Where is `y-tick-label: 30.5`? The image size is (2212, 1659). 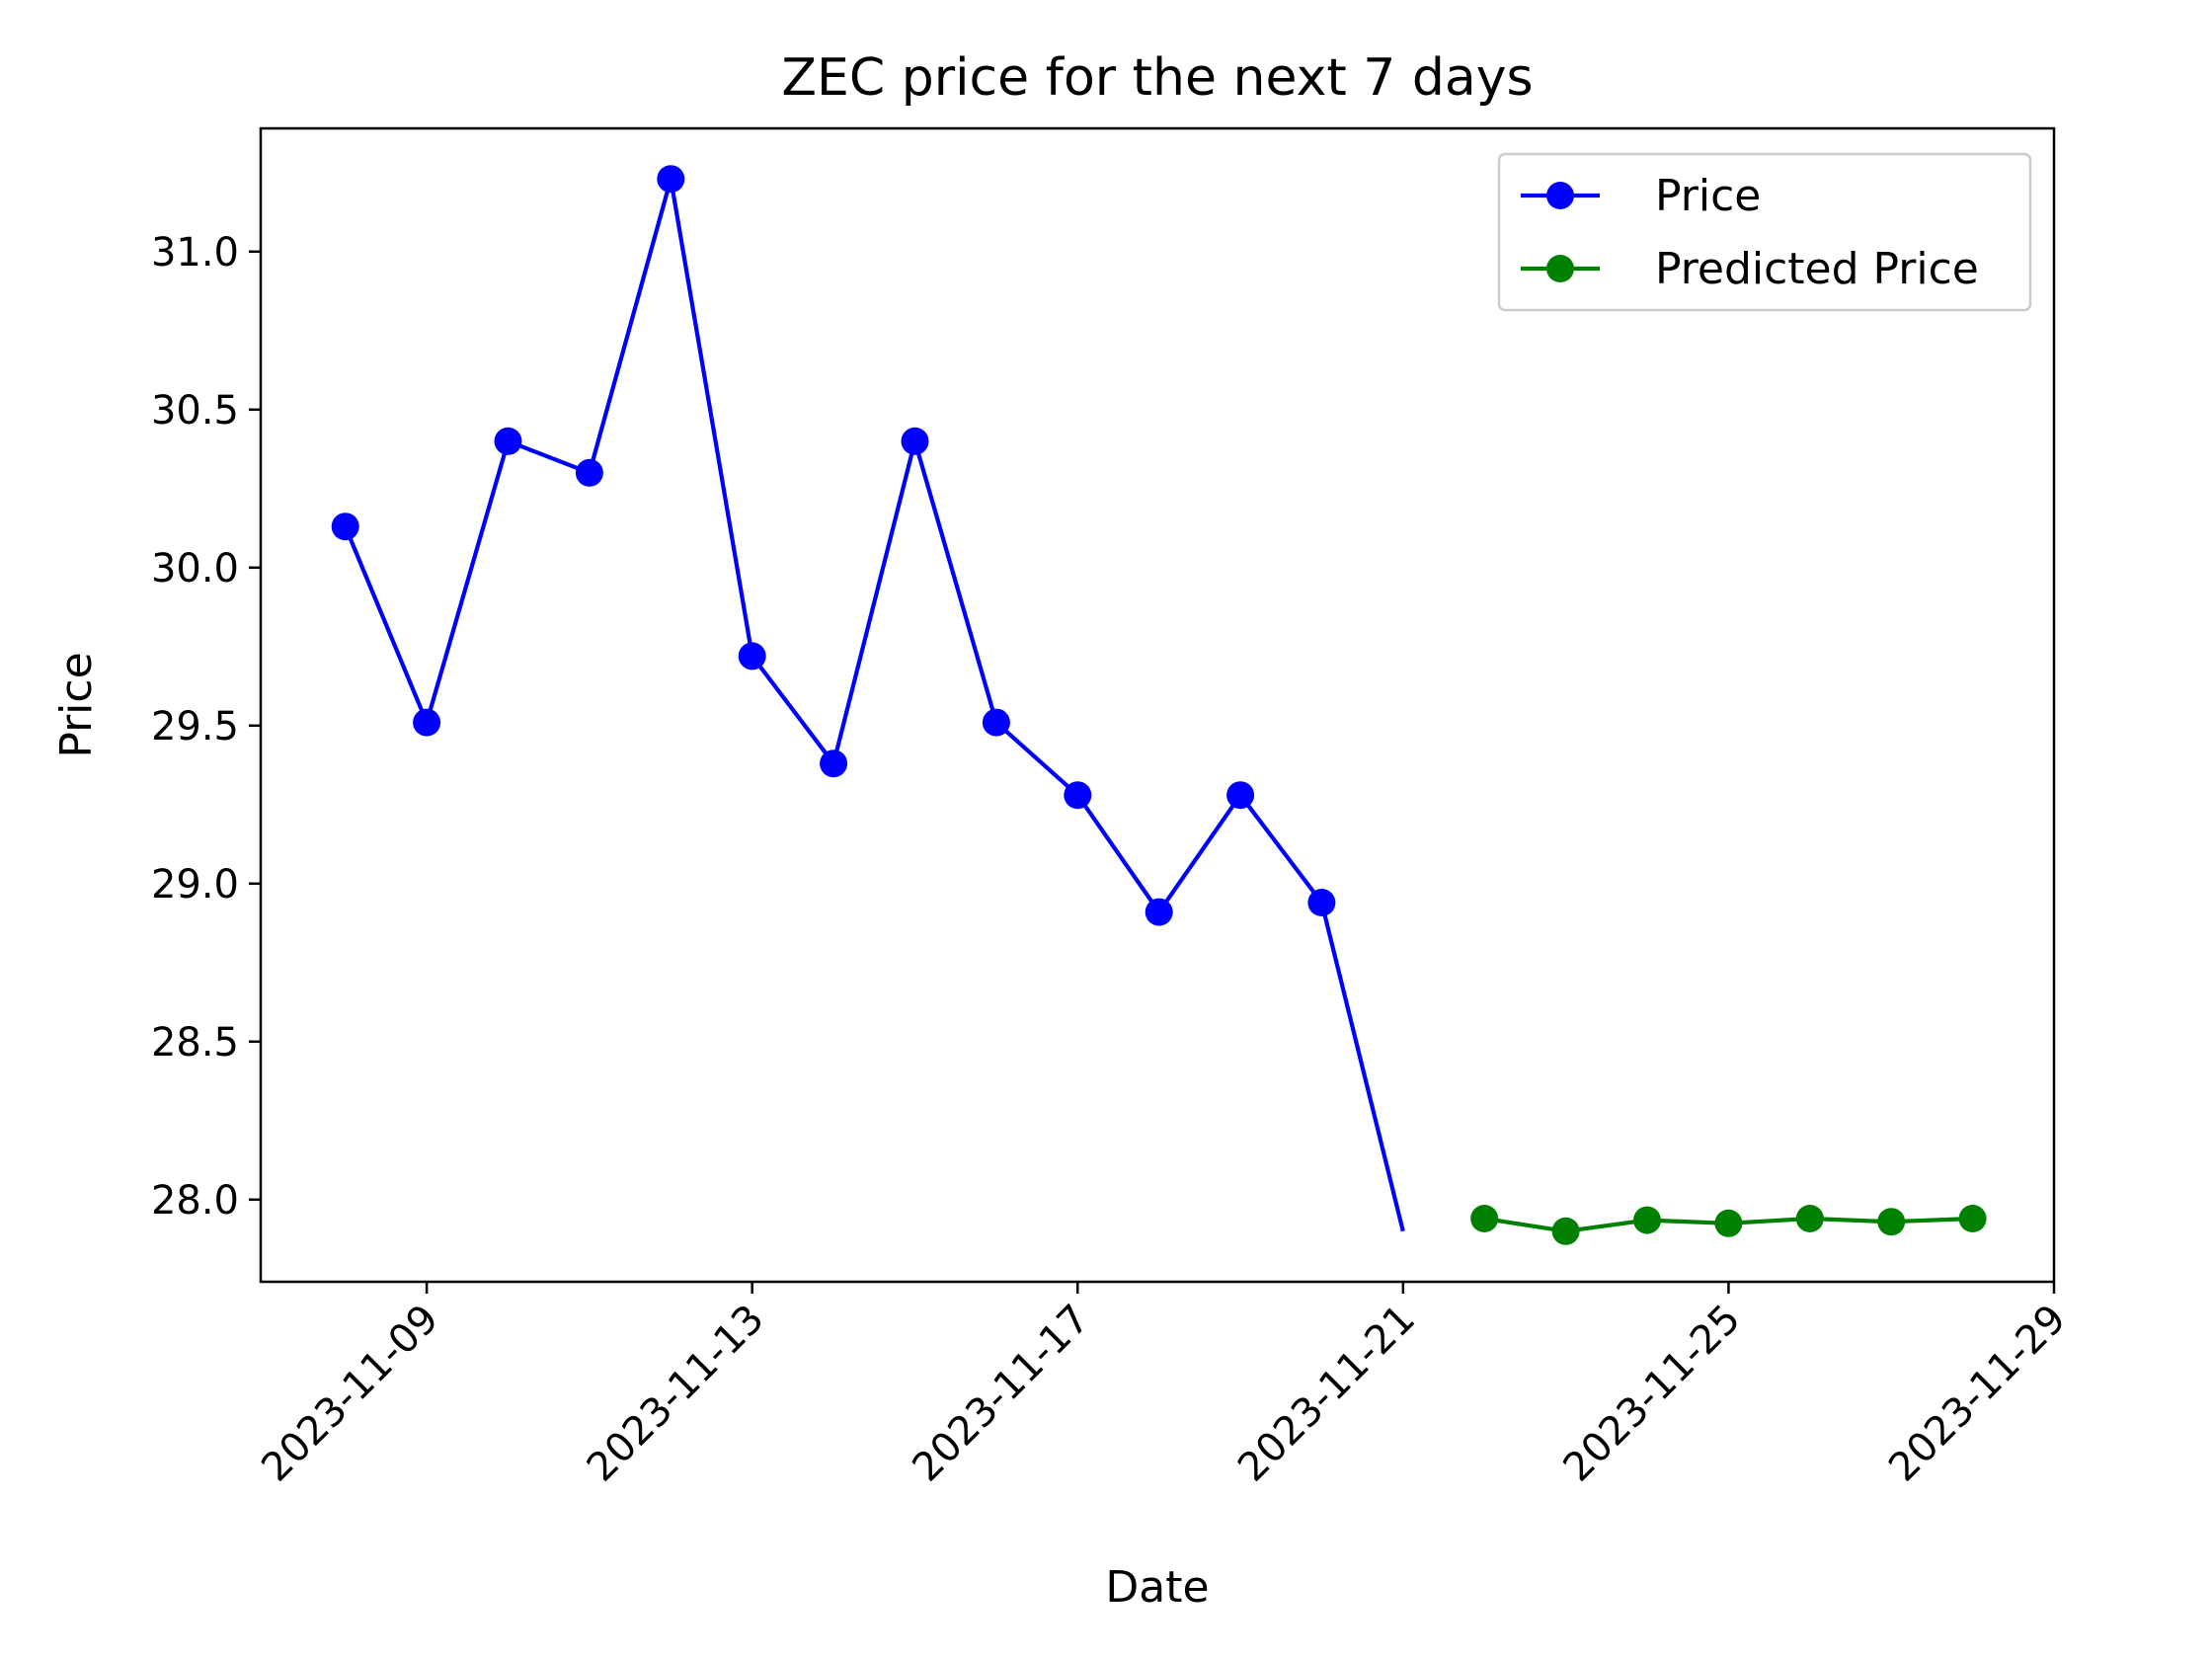 y-tick-label: 30.5 is located at coordinates (195, 411).